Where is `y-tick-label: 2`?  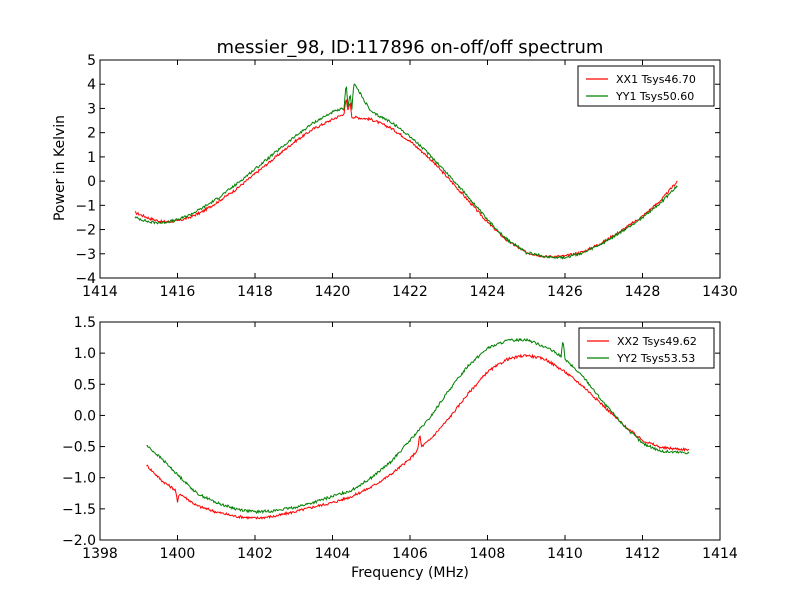 y-tick-label: 2 is located at coordinates (91, 134).